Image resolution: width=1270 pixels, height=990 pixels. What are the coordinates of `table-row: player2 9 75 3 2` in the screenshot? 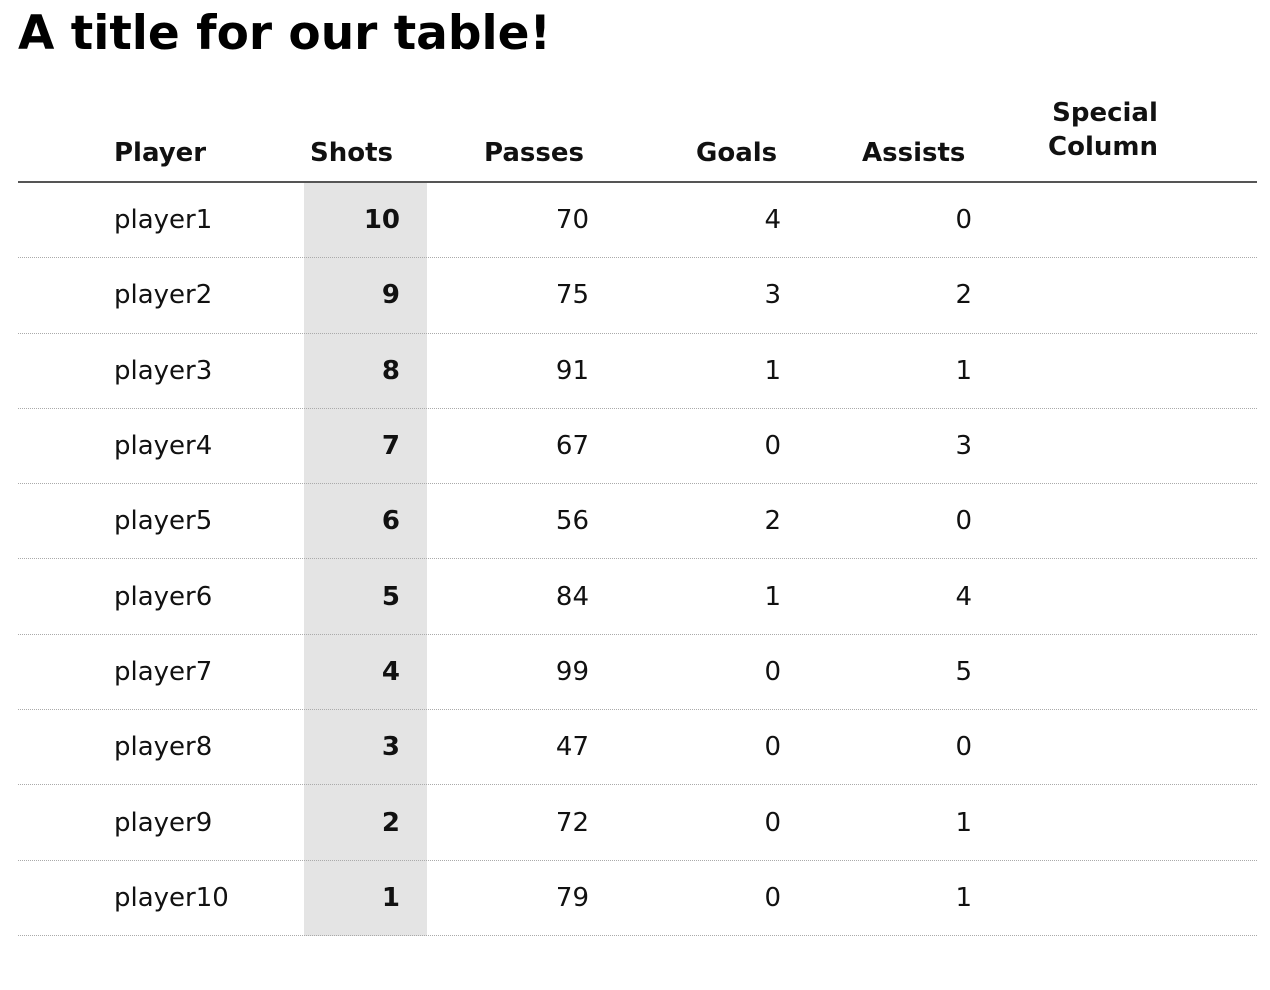 It's located at (637, 296).